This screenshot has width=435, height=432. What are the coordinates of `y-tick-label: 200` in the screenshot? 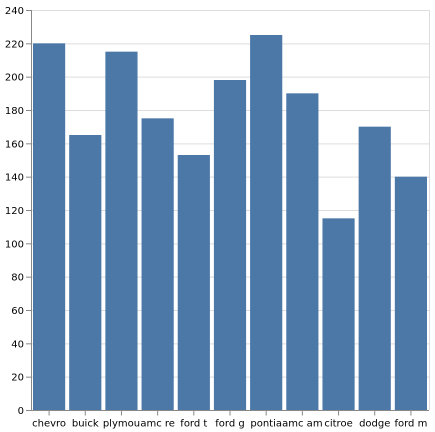 It's located at (14, 78).